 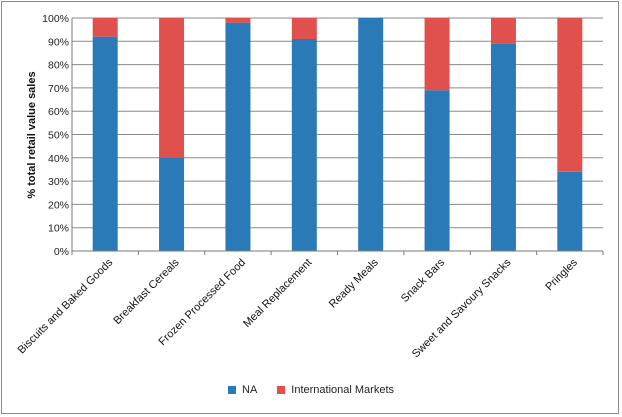 What do you see at coordinates (354, 283) in the screenshot?
I see `x-tick-label: Ready Meals` at bounding box center [354, 283].